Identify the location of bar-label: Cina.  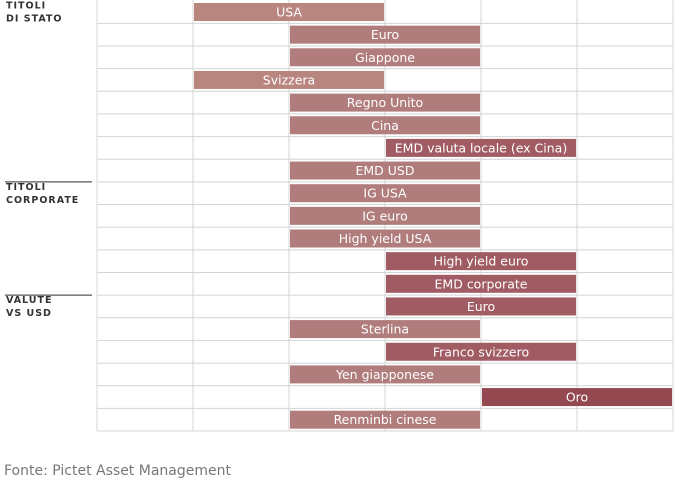
(385, 125).